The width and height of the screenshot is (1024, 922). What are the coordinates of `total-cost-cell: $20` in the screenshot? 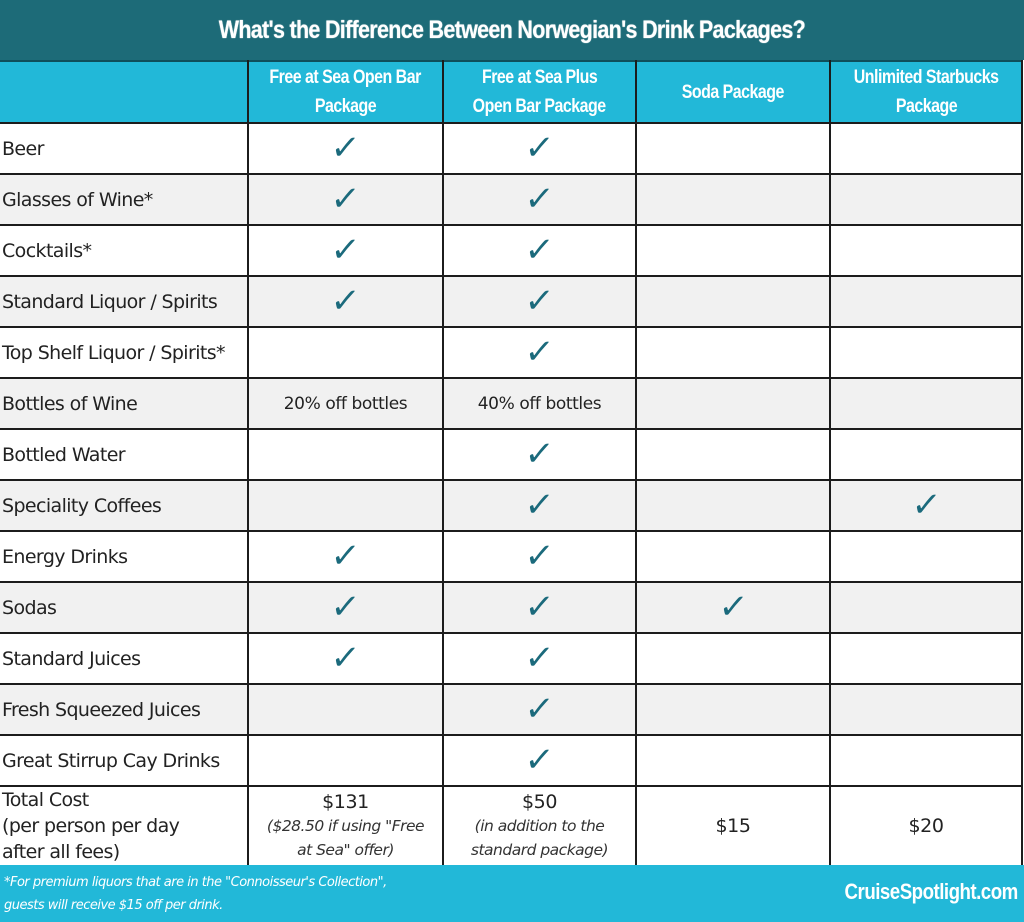 It's located at (926, 826).